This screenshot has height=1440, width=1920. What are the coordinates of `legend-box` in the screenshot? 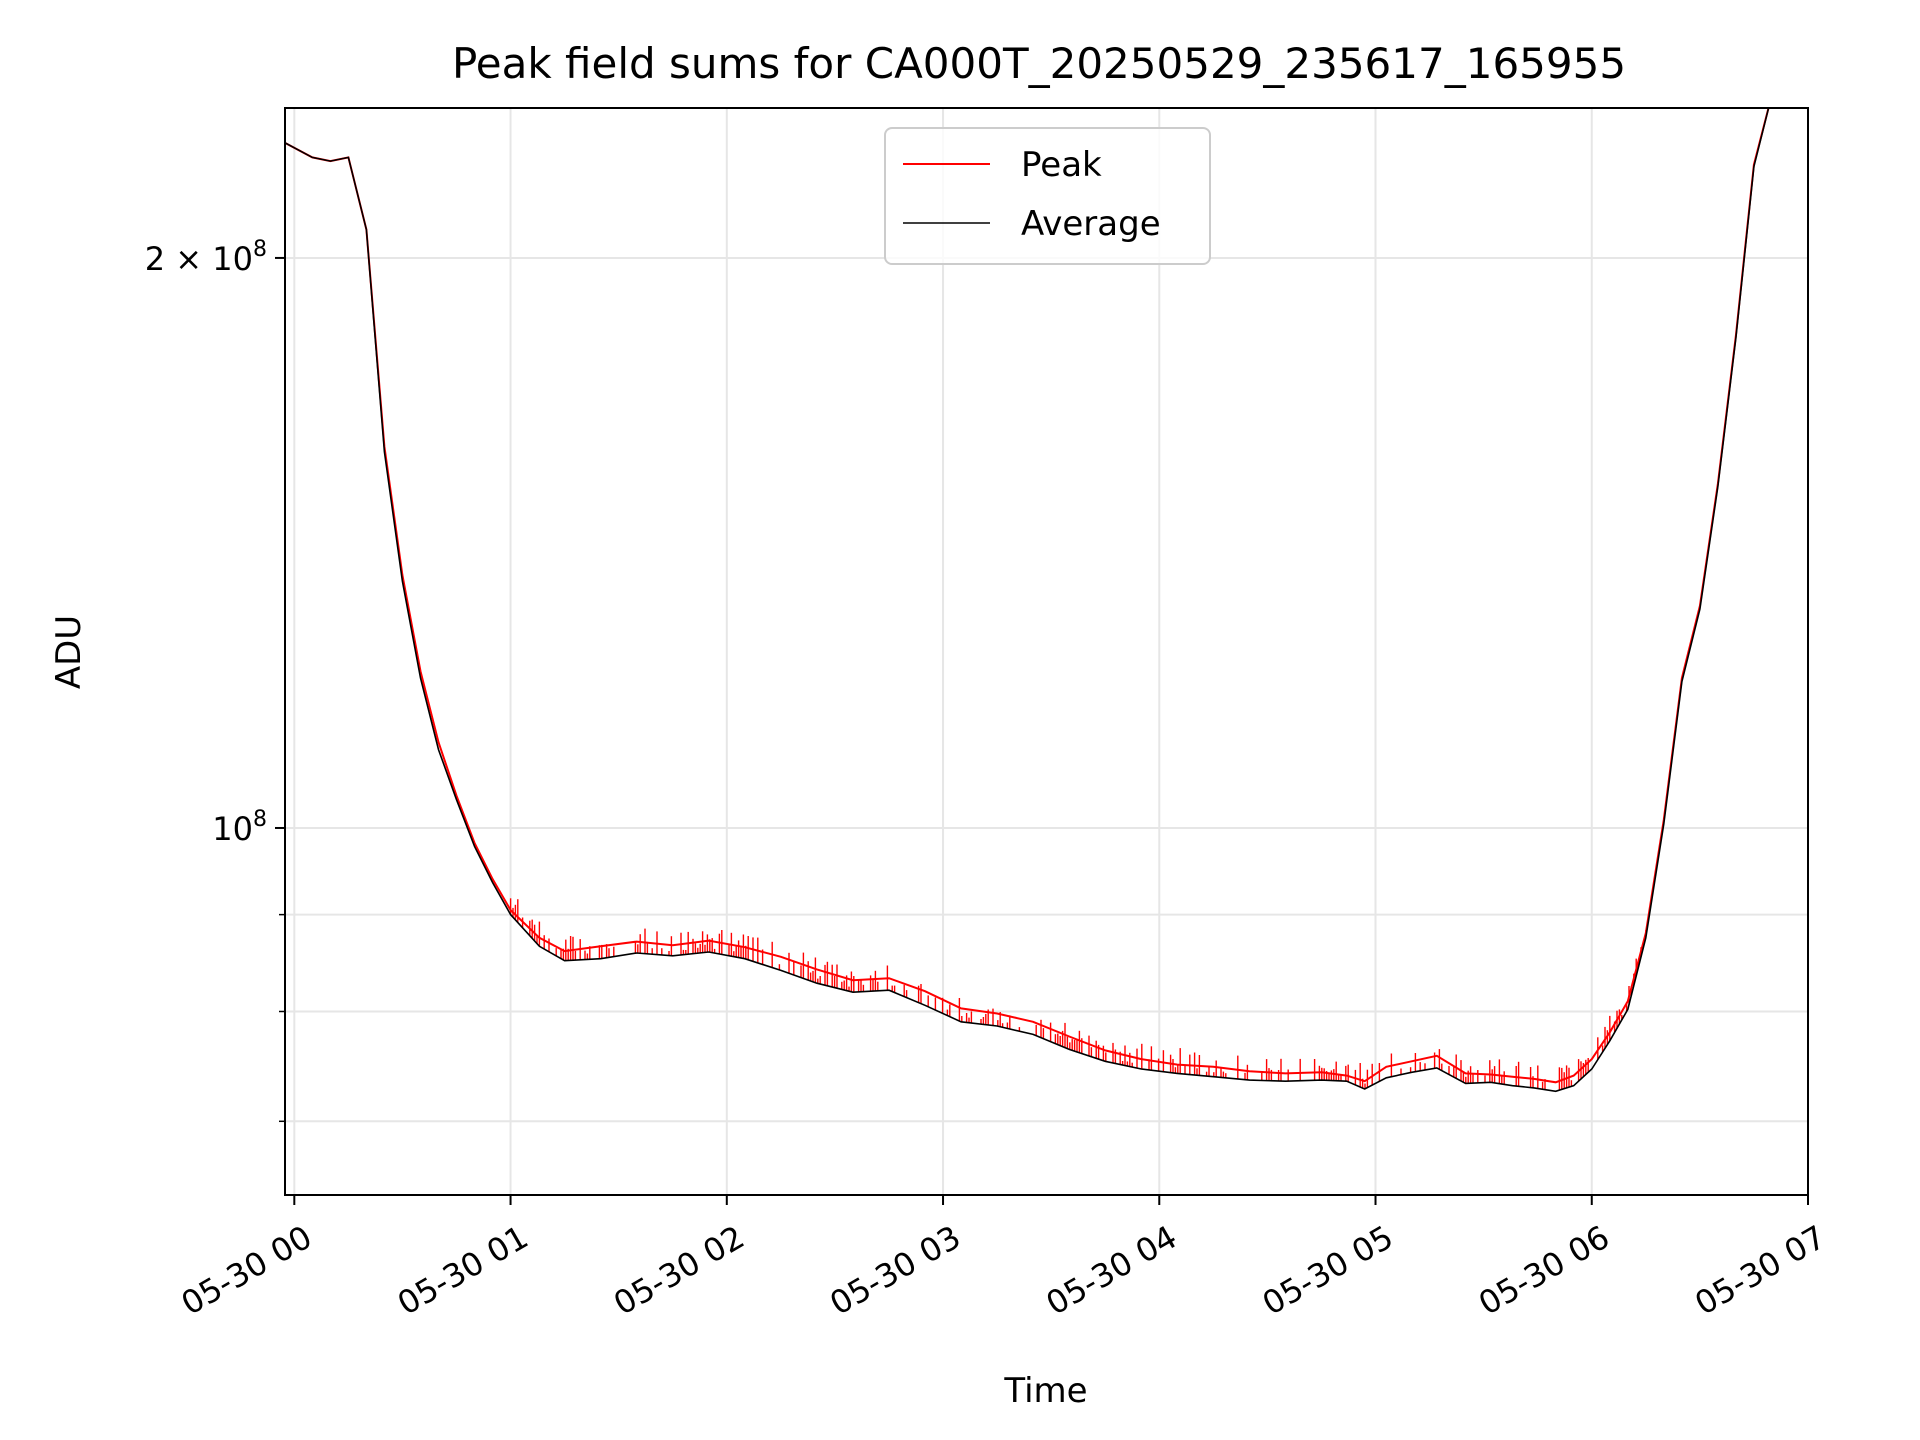 It's located at (1047, 196).